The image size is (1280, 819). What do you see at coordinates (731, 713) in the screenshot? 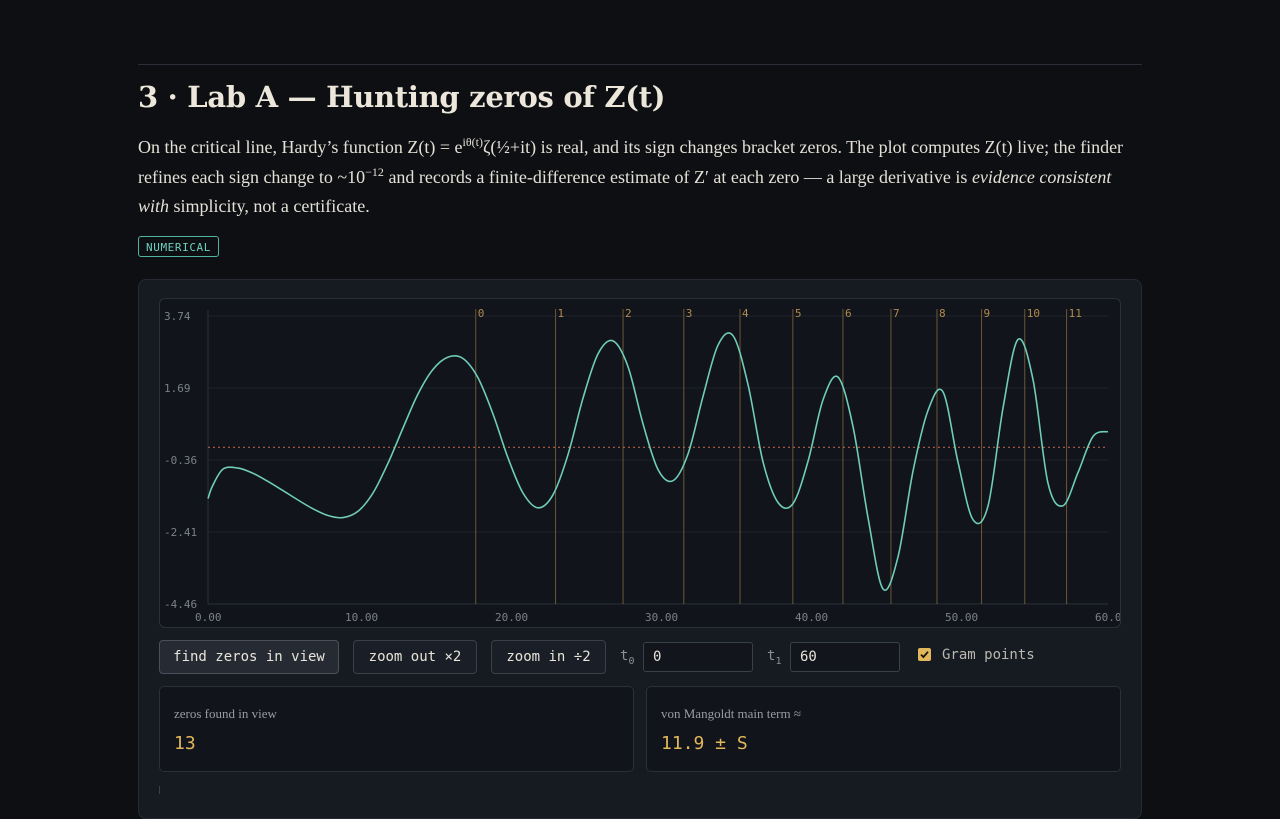
I see `von-mangoldt-label: von Mangoldt main term ≈` at bounding box center [731, 713].